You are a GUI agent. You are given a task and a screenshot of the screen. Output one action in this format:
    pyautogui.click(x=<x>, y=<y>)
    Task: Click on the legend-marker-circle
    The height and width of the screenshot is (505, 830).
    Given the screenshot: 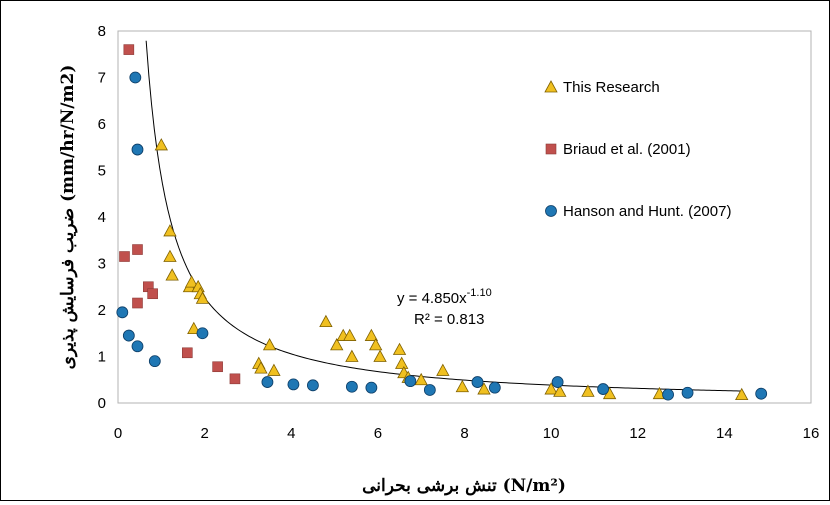 What is the action you would take?
    pyautogui.click(x=551, y=211)
    